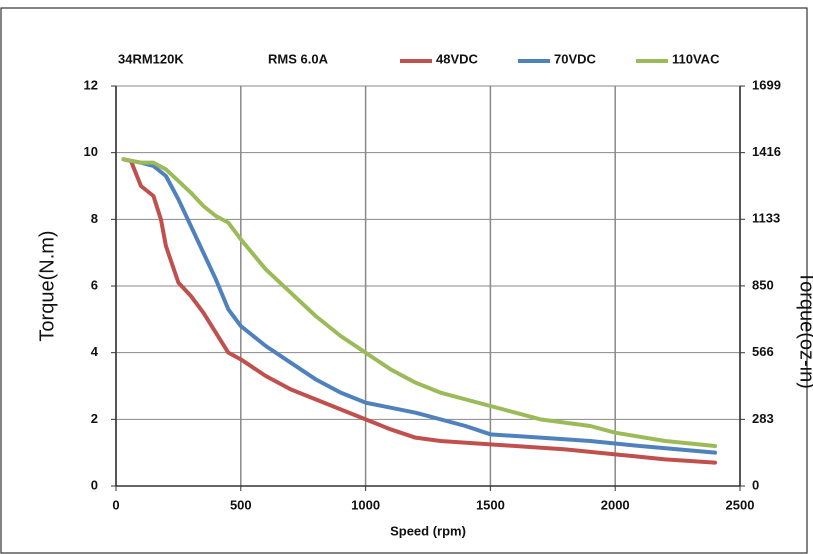 This screenshot has width=813, height=554. I want to click on legend-label: 48VDC, so click(457, 58).